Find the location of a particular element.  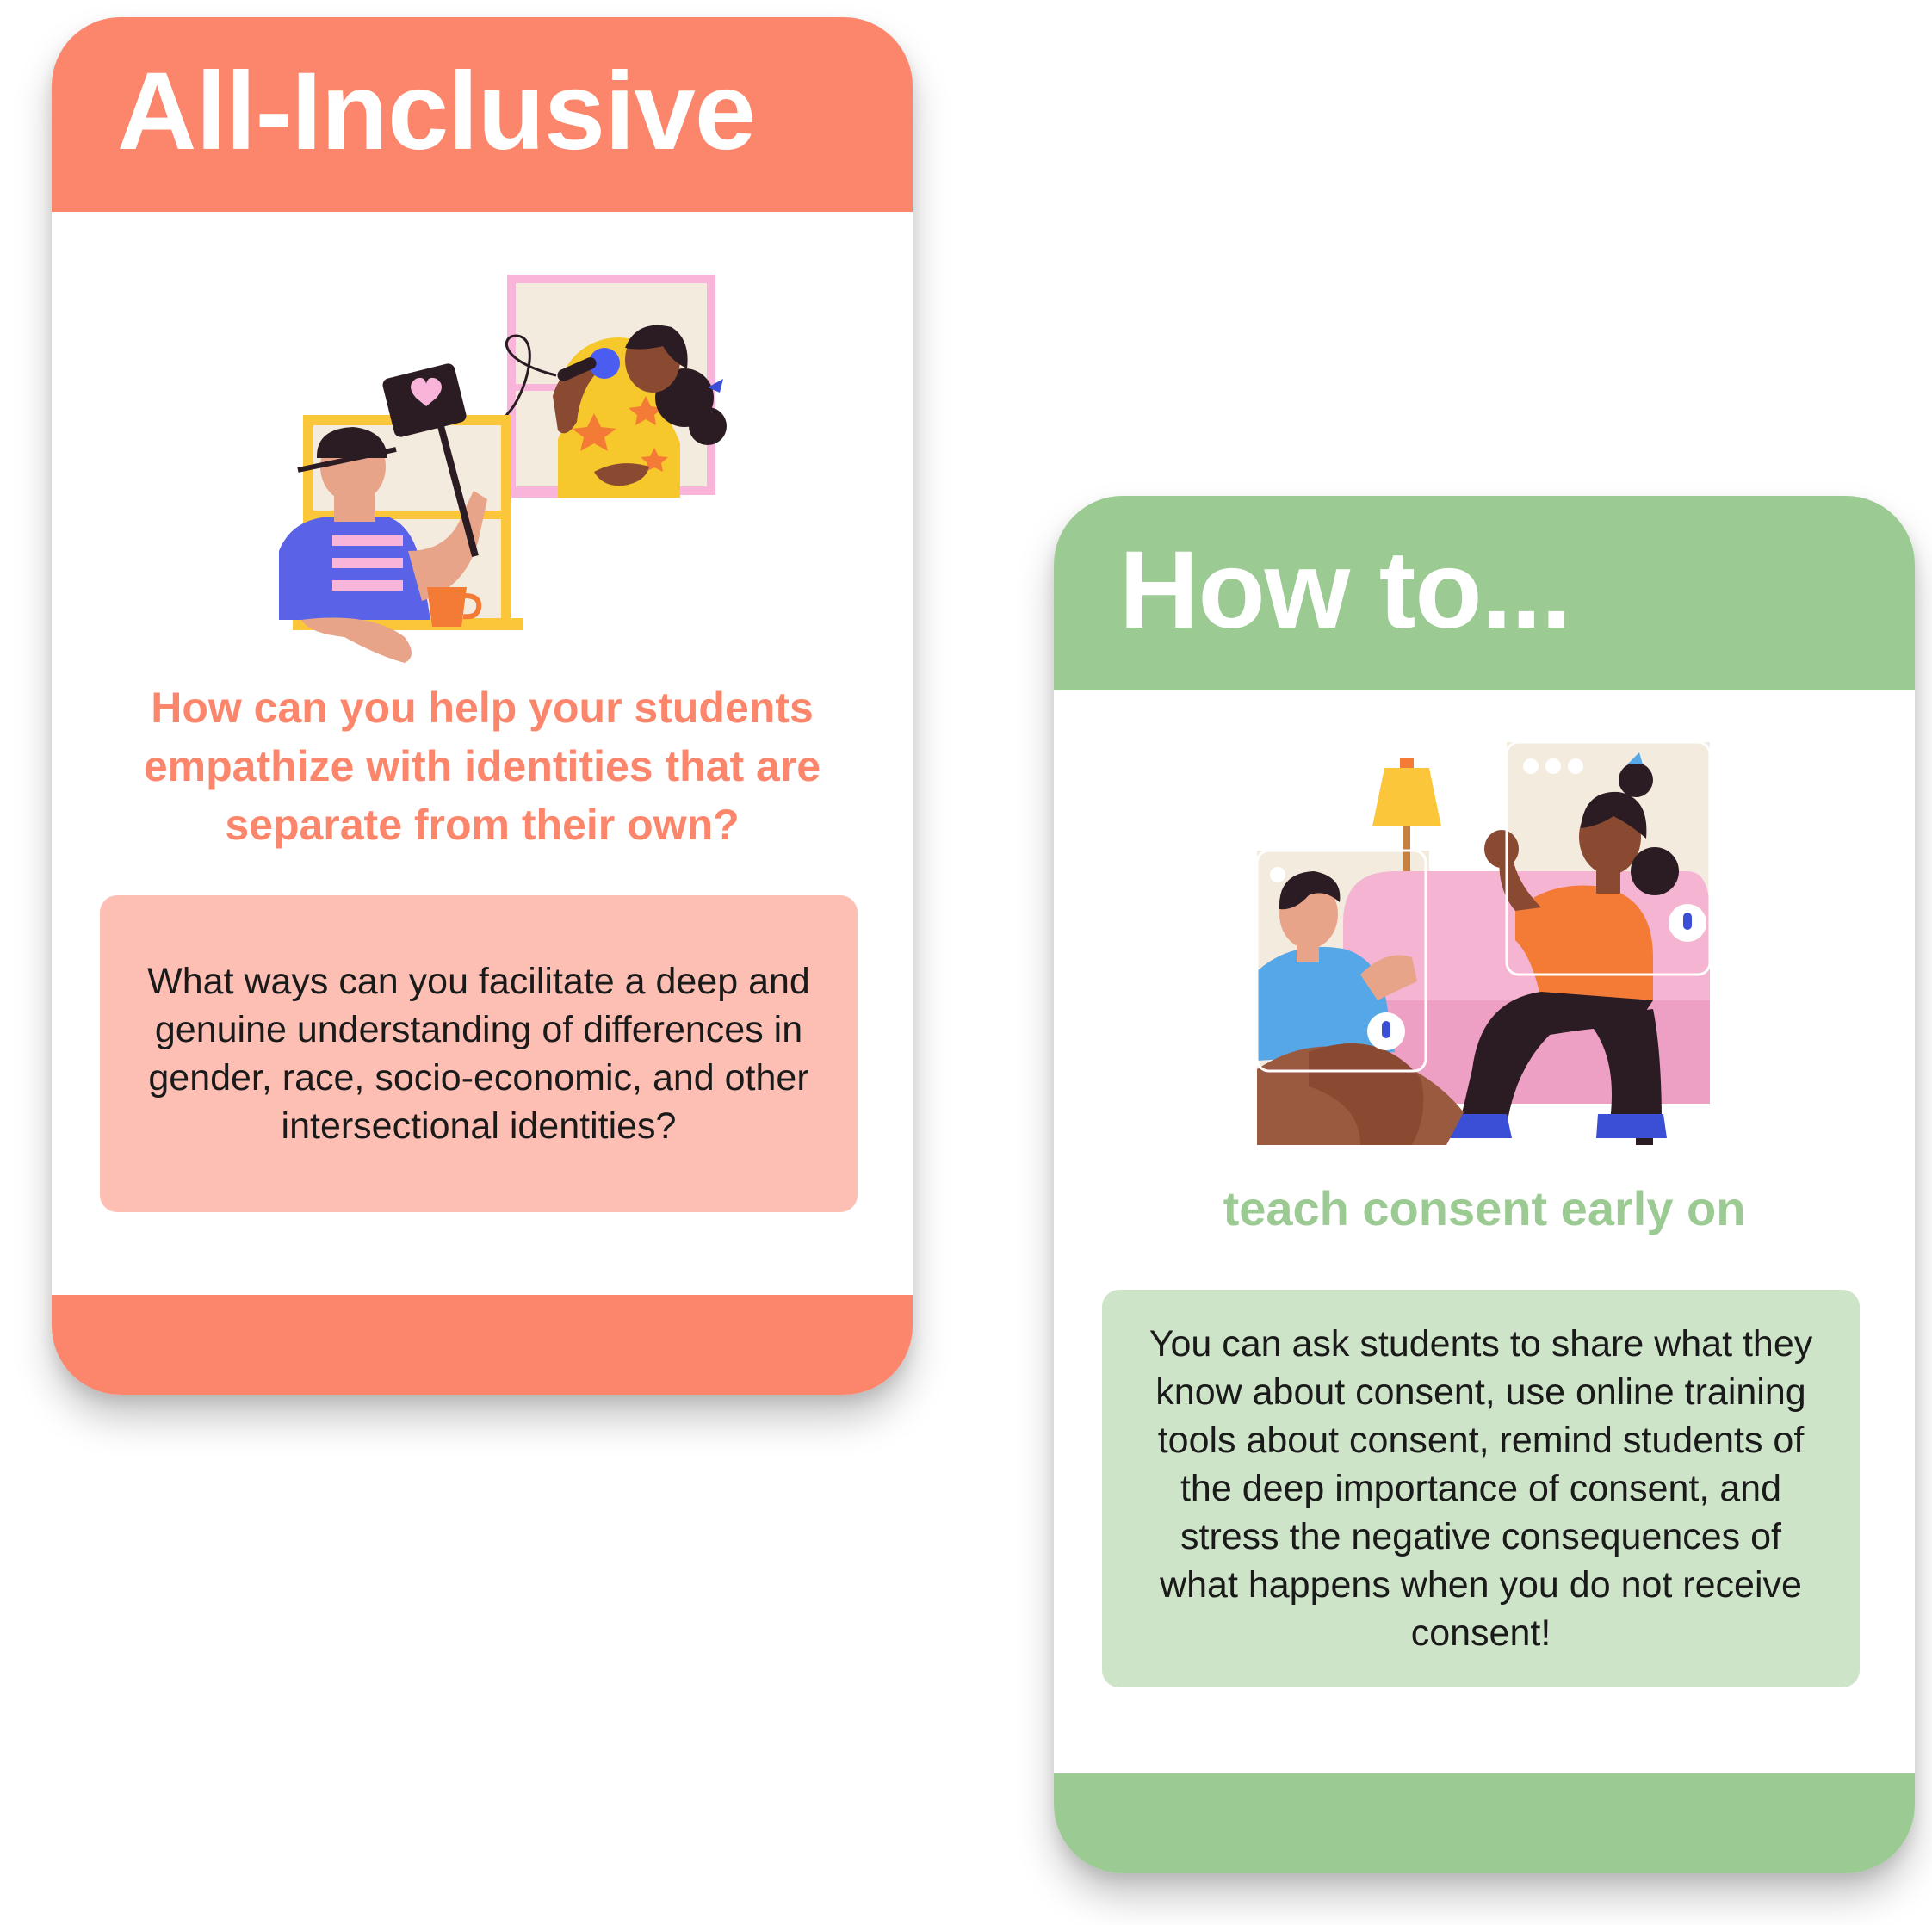

window-neighbors-illustration is located at coordinates (503, 469).